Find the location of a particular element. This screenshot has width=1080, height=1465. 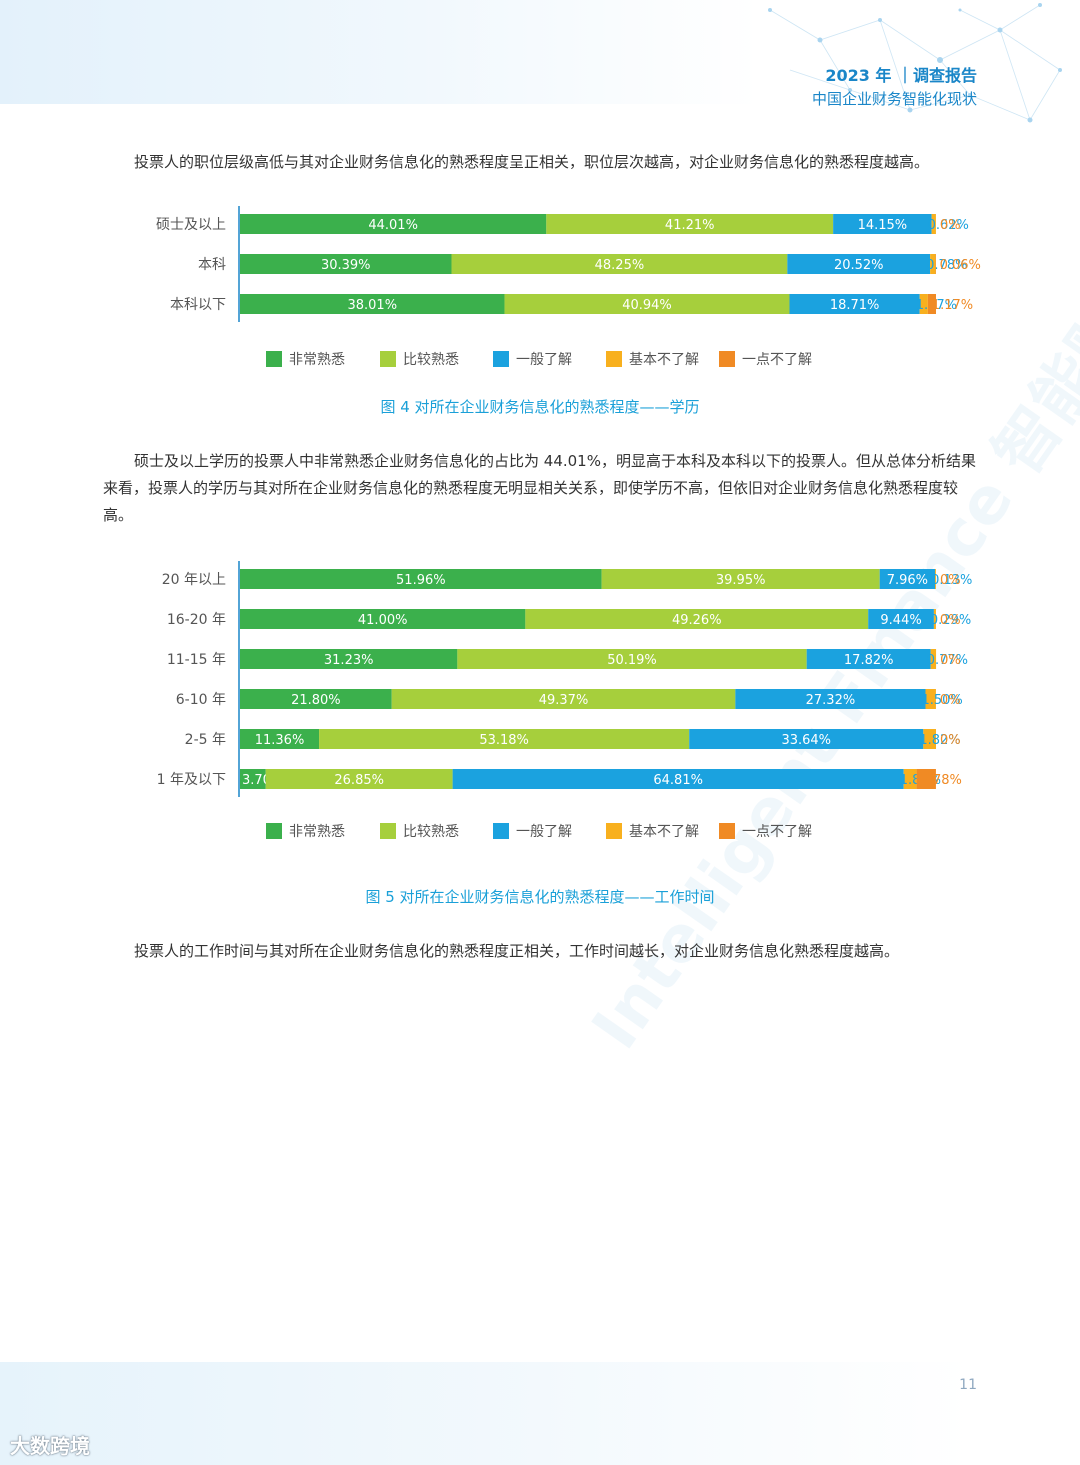

category-label: 20 年以上 is located at coordinates (194, 580).